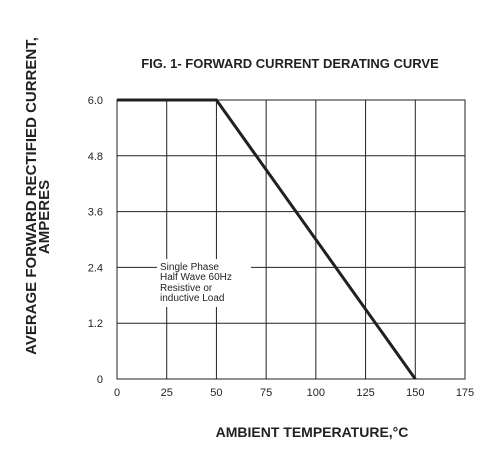  Describe the element at coordinates (266, 393) in the screenshot. I see `x-tick-label: 75` at that location.